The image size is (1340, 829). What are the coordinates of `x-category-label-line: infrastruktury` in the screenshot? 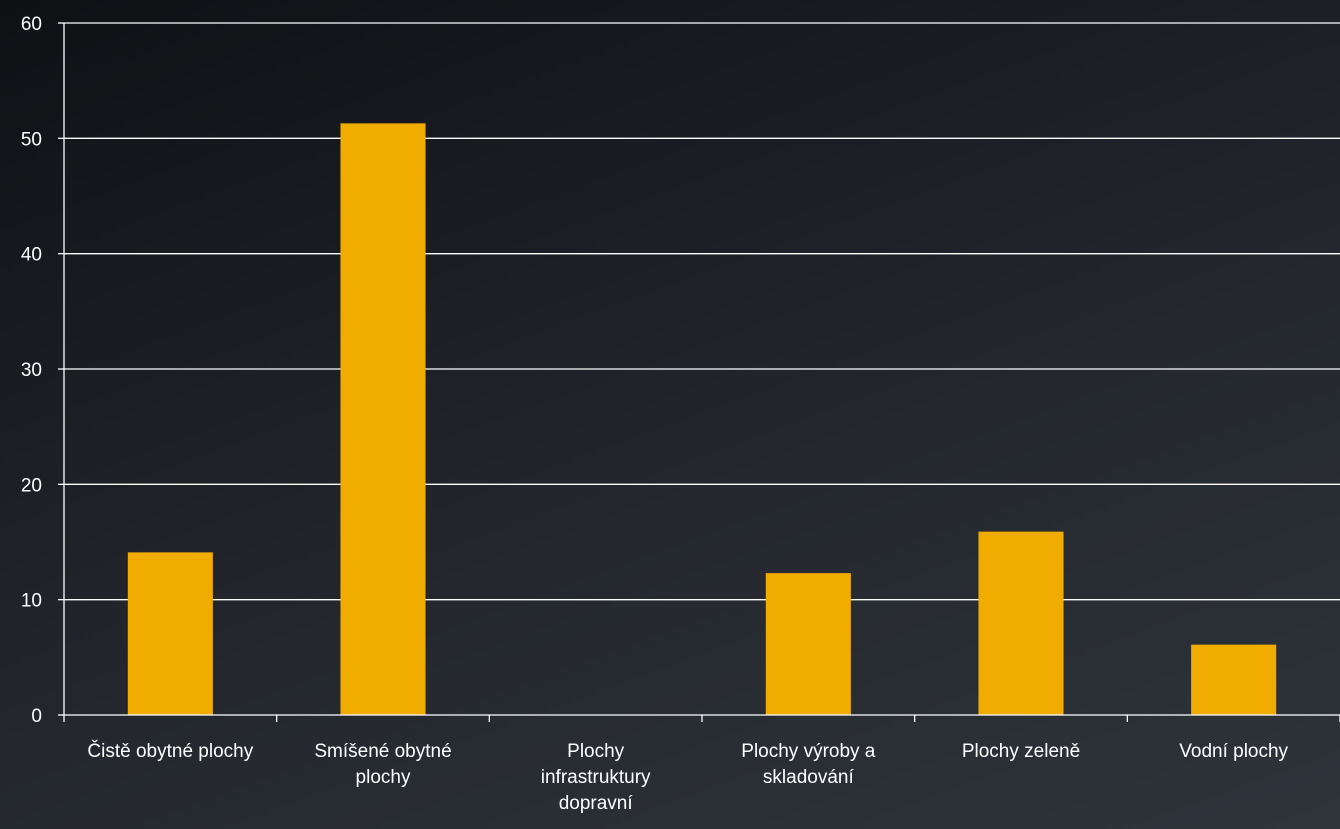 It's located at (596, 777).